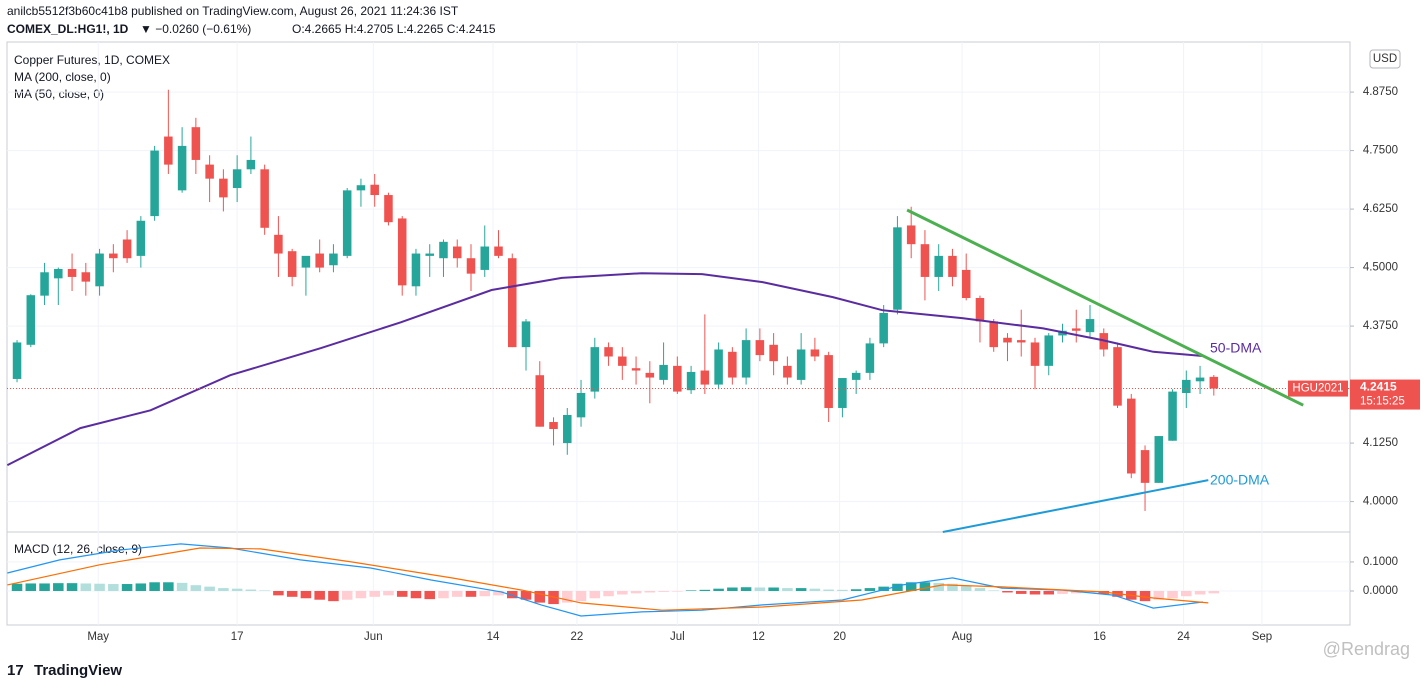  Describe the element at coordinates (1183, 637) in the screenshot. I see `x-tick-label: 24` at that location.